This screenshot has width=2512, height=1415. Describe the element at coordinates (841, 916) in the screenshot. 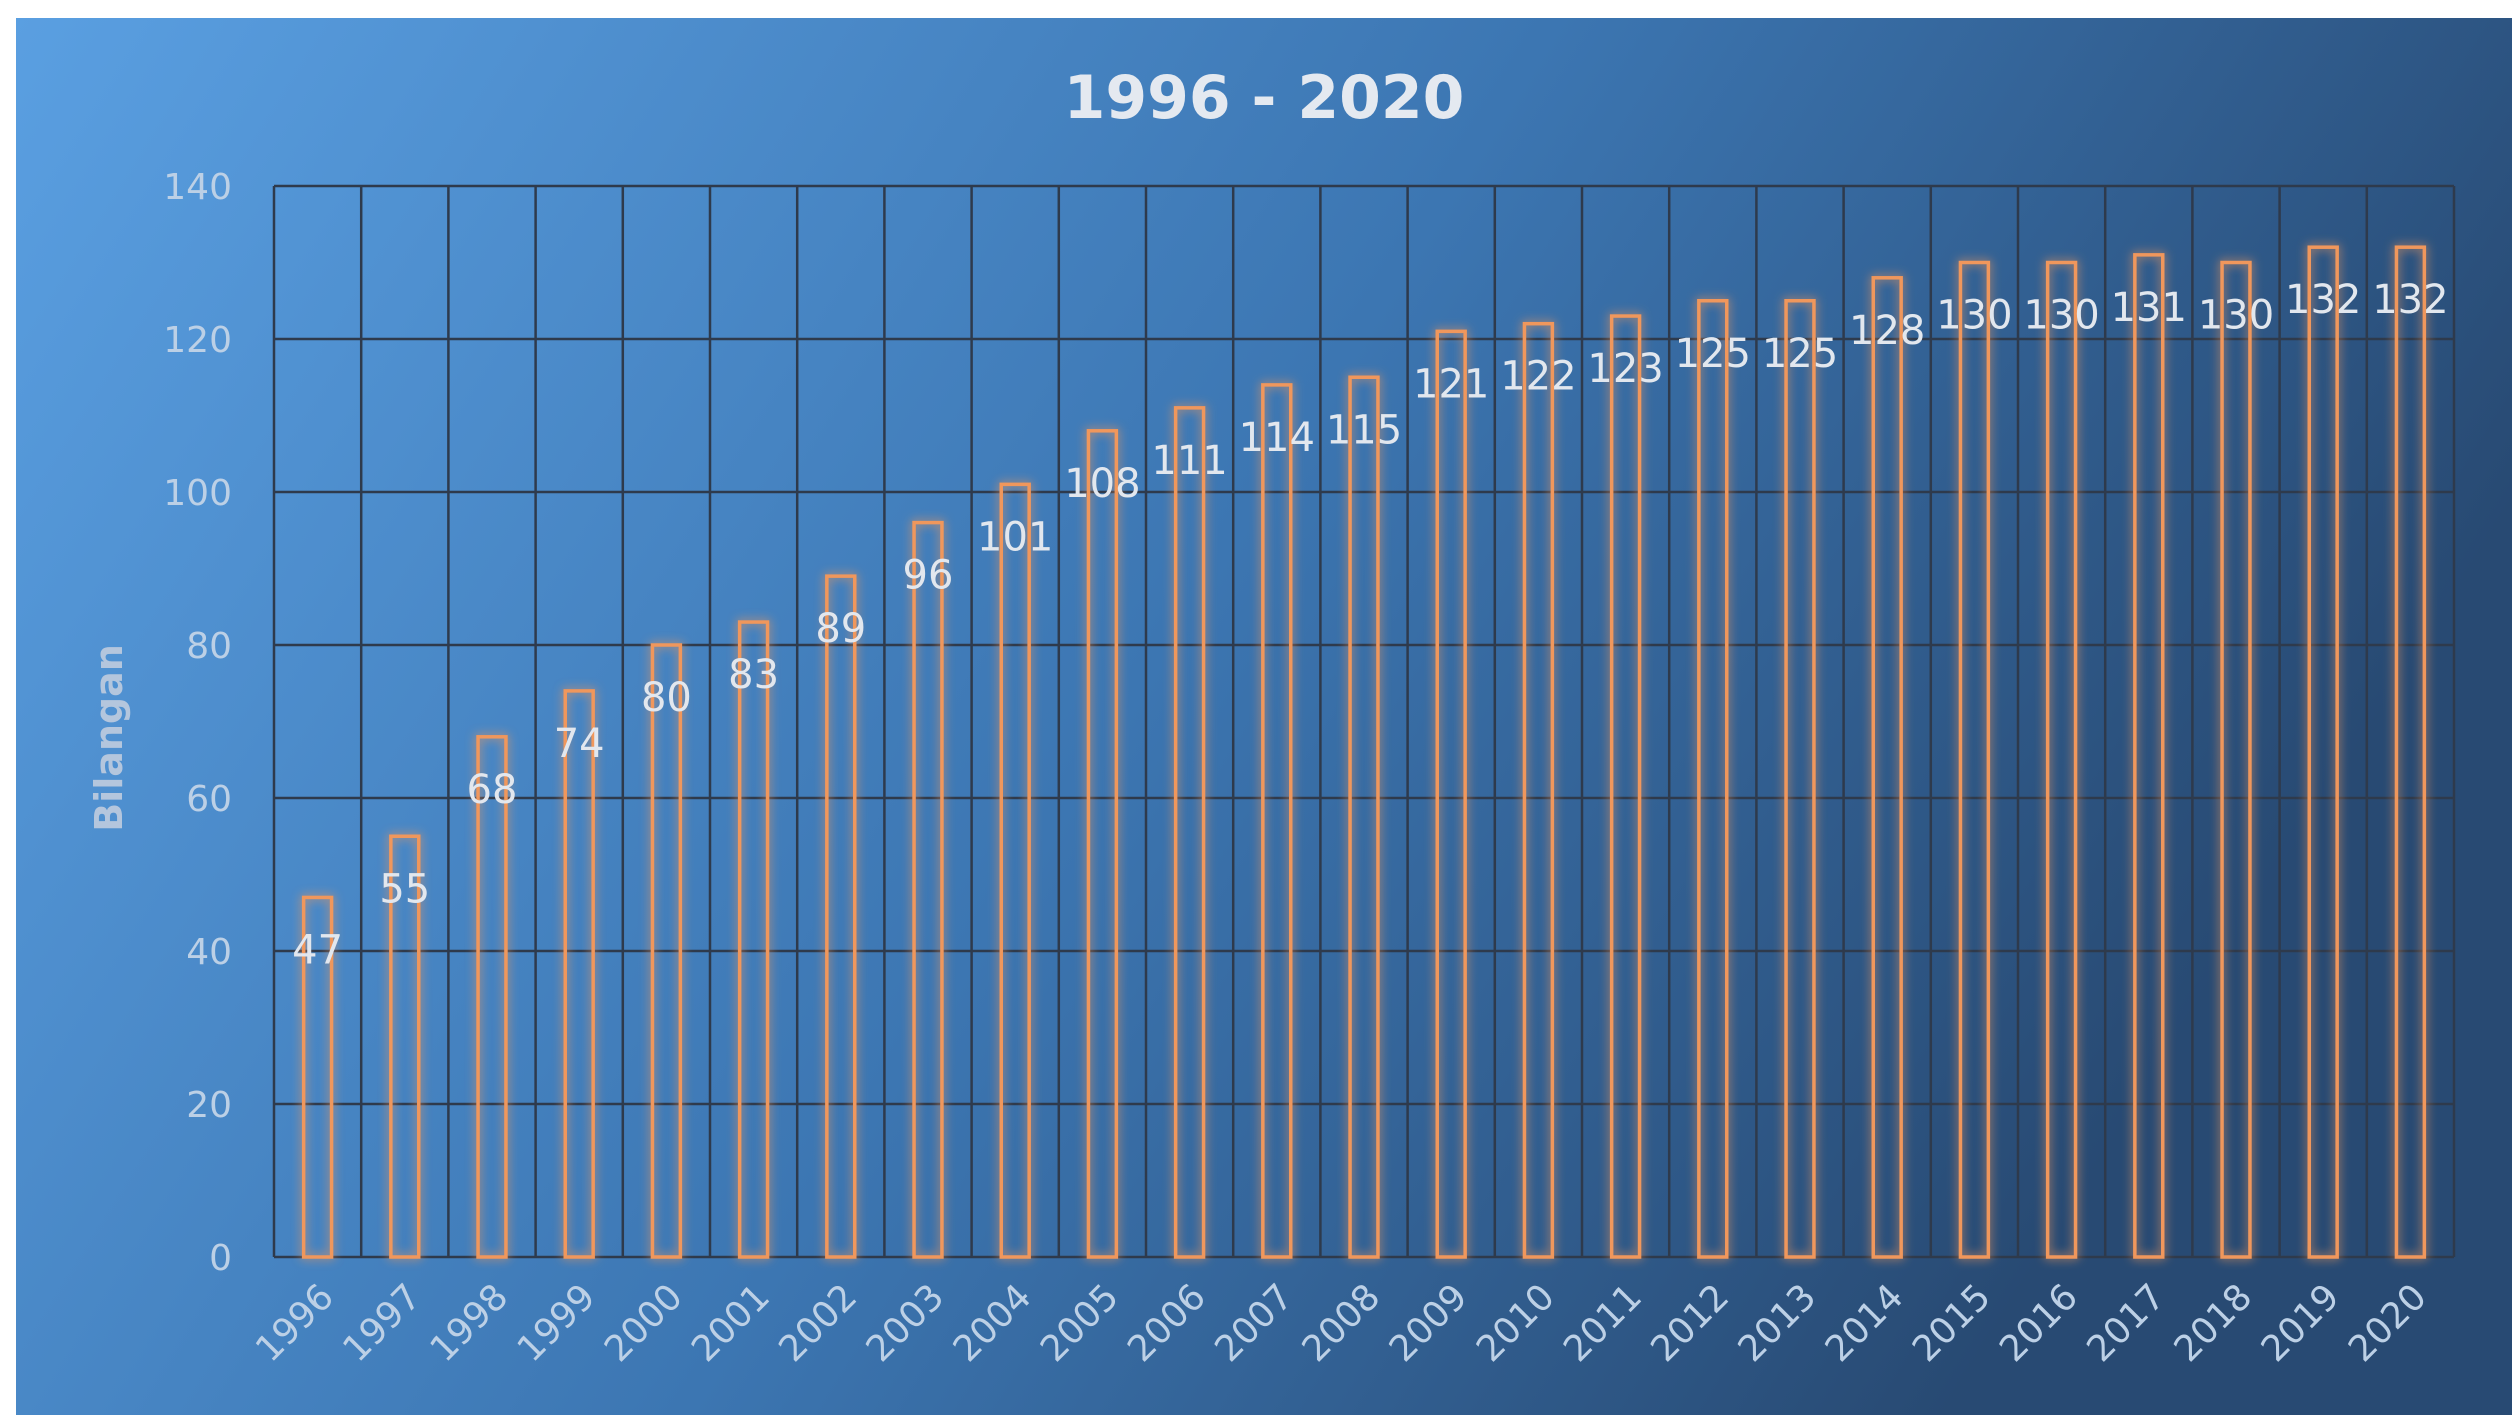

I see `bar-2002` at that location.